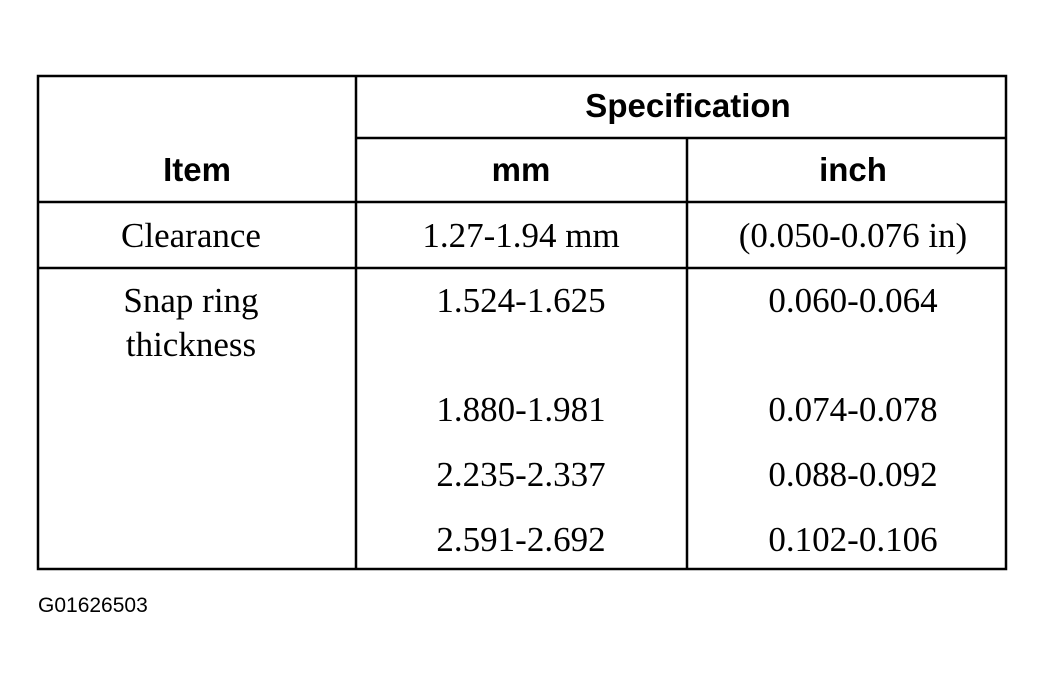  Describe the element at coordinates (521, 235) in the screenshot. I see `cell: 1.27-1.94 mm` at that location.